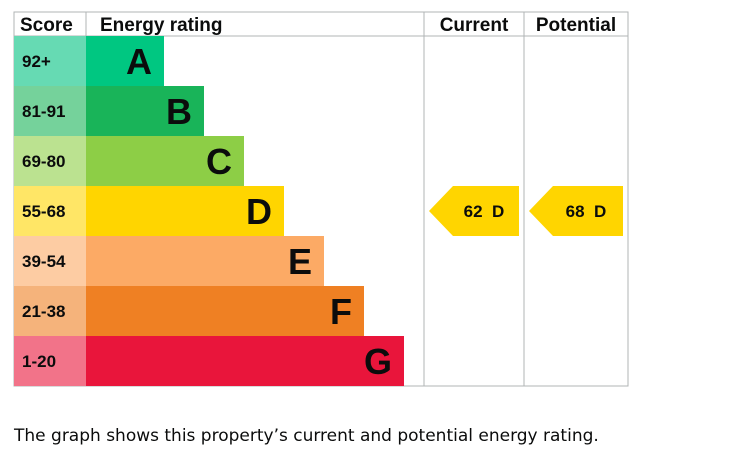  What do you see at coordinates (43, 111) in the screenshot?
I see `score-label-b: 81-91` at bounding box center [43, 111].